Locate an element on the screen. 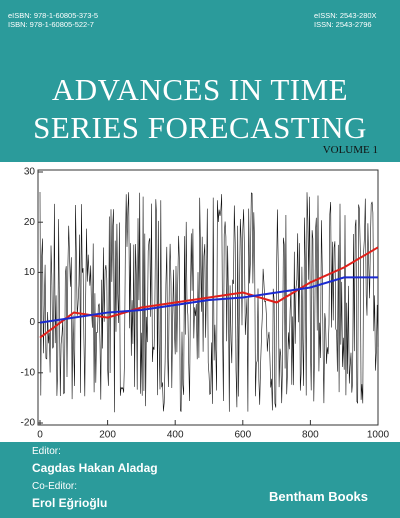 The height and width of the screenshot is (518, 400). x-tick-label: 200 is located at coordinates (107, 435).